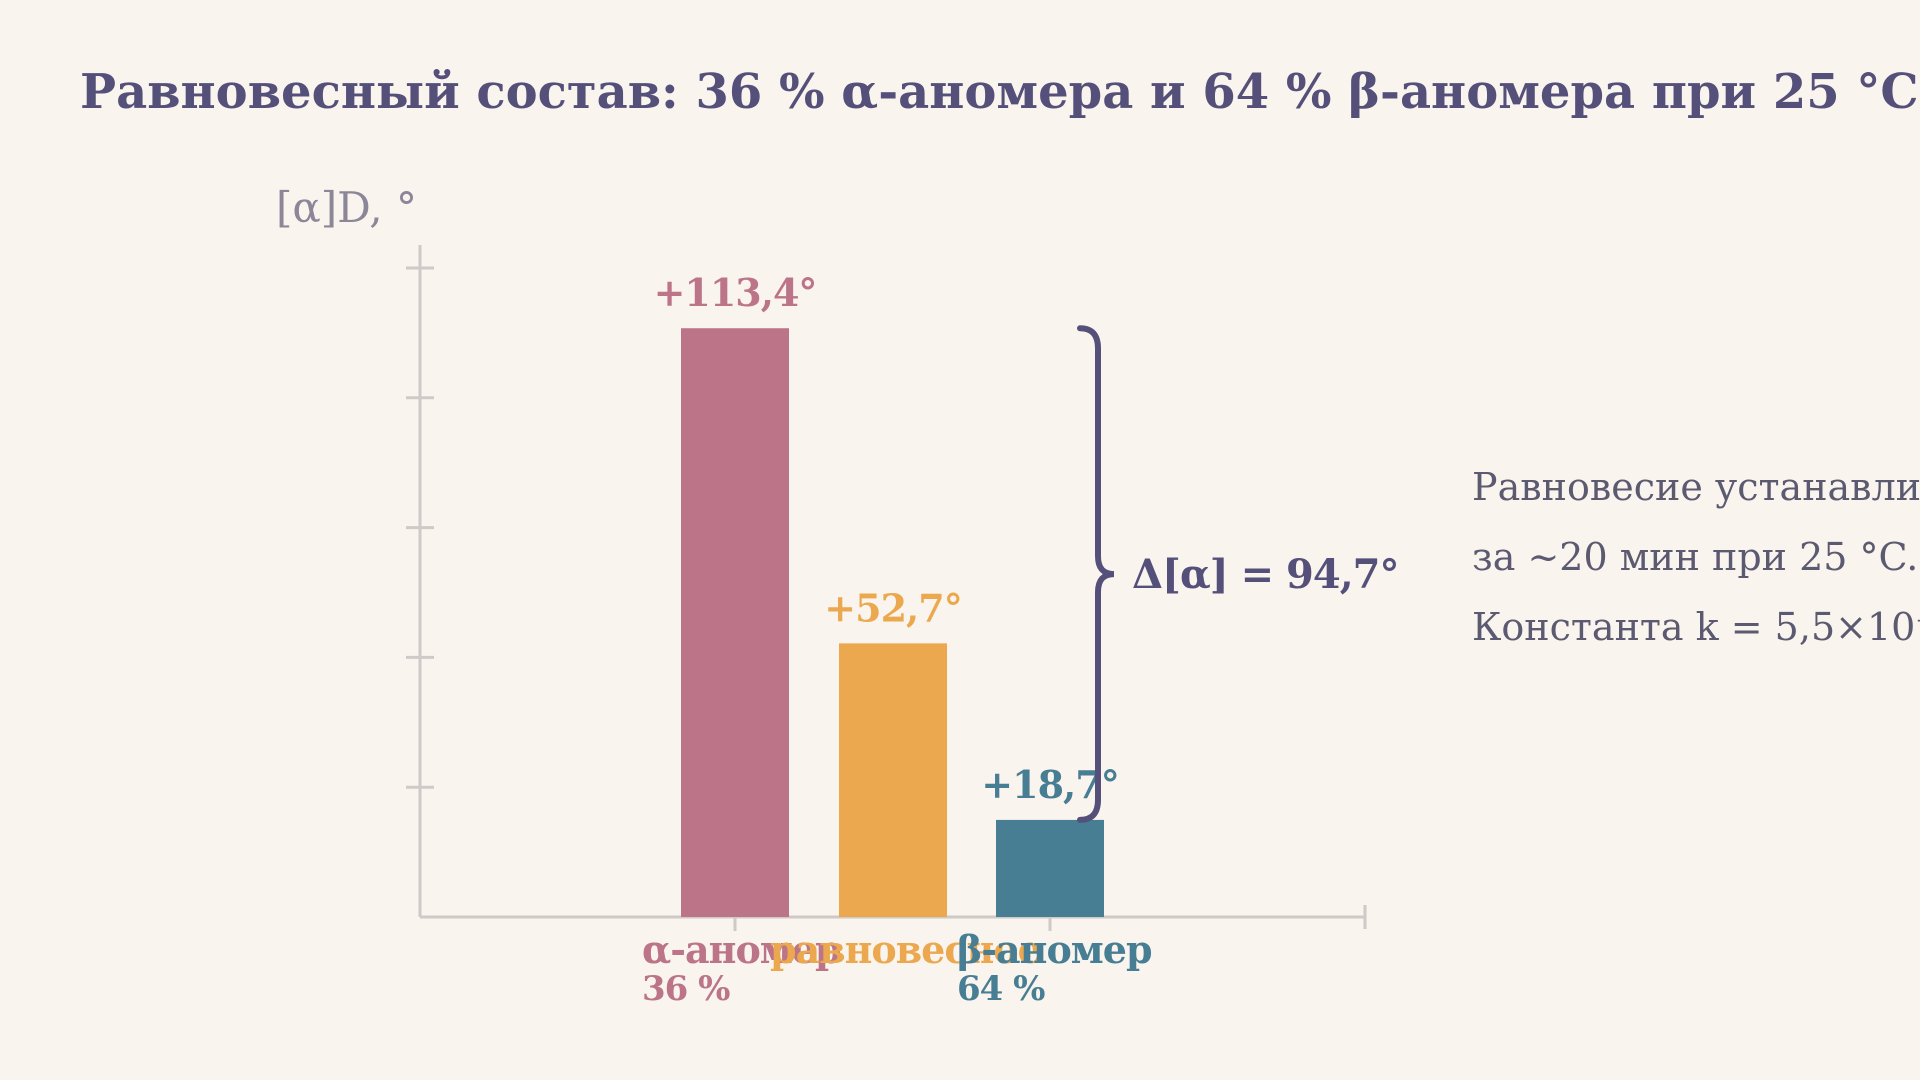 This screenshot has height=1080, width=1920. I want to click on percent-label-1: 36 %, so click(686, 989).